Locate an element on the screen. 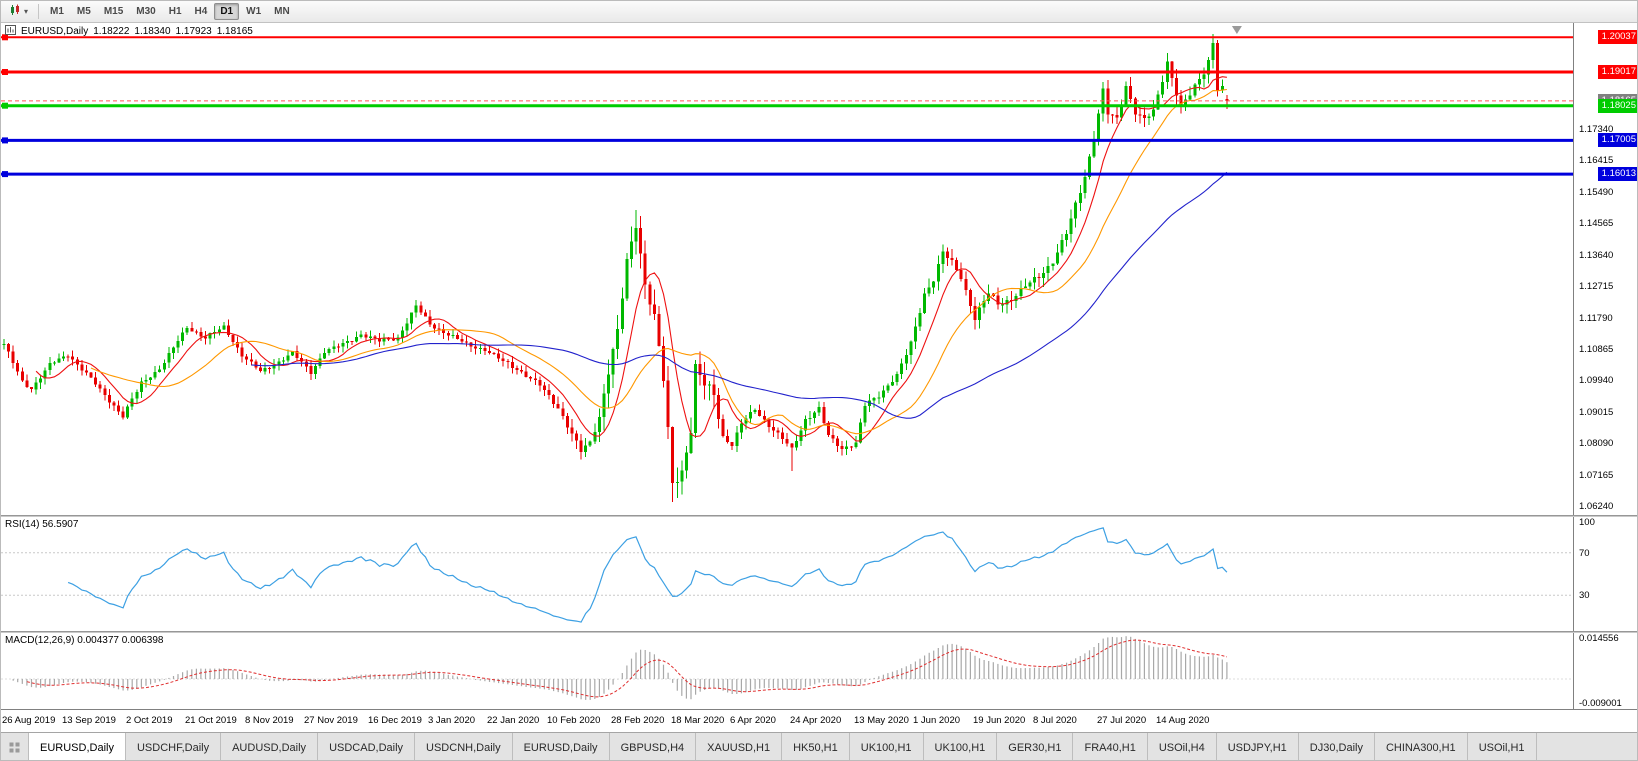  rsi-header-label: RSI(14) 56.5907 is located at coordinates (42, 524).